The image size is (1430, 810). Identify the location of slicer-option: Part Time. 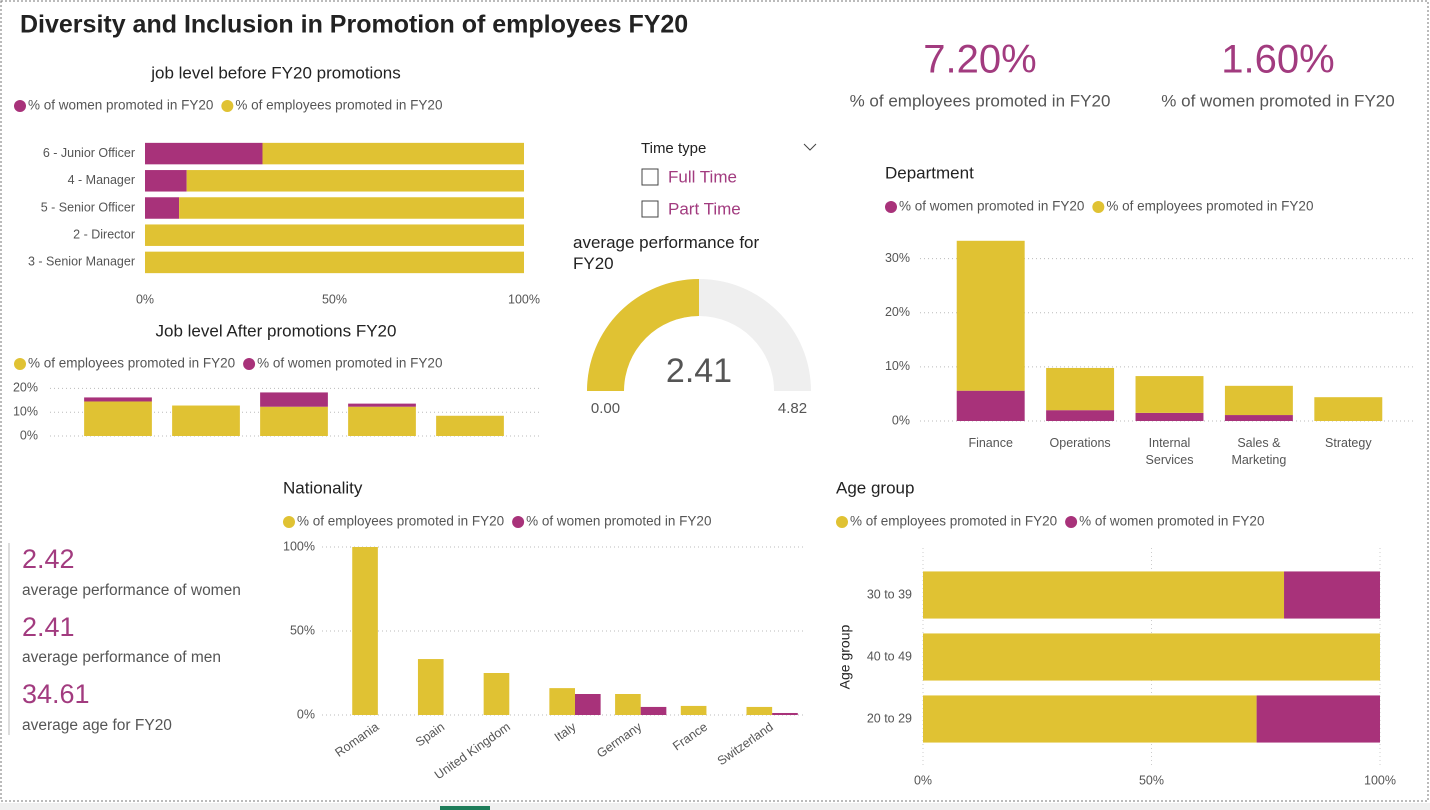
(704, 208).